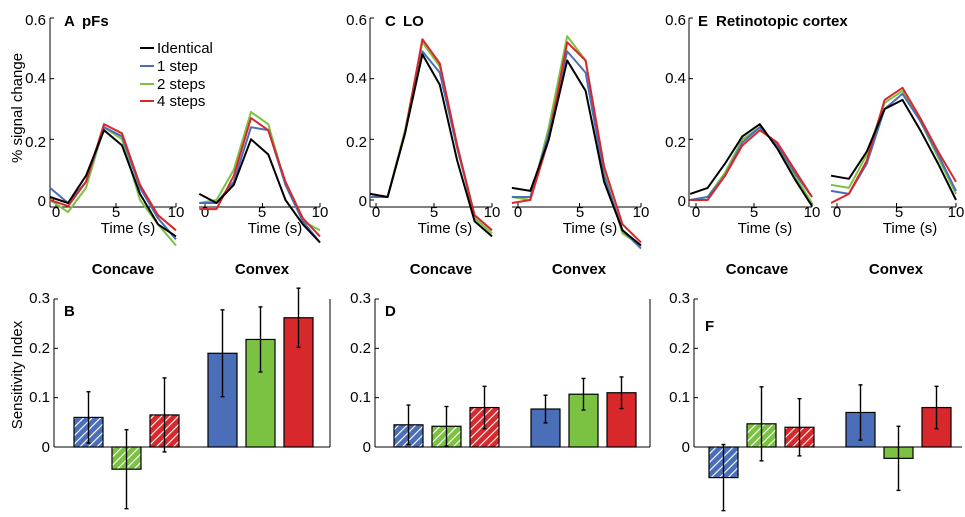 The height and width of the screenshot is (517, 965). What do you see at coordinates (177, 66) in the screenshot?
I see `legend-label-1-step: 1 step` at bounding box center [177, 66].